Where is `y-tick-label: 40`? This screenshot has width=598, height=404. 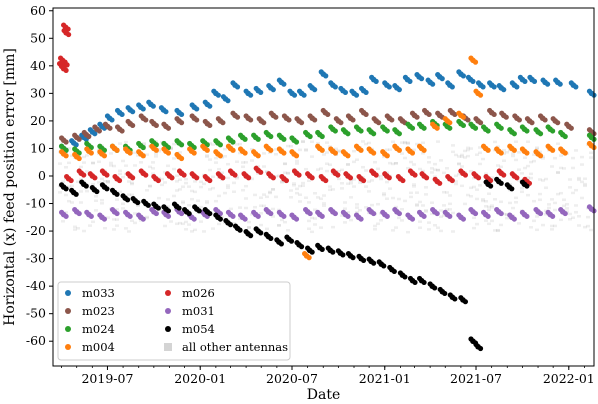
y-tick-label: 40 is located at coordinates (38, 65).